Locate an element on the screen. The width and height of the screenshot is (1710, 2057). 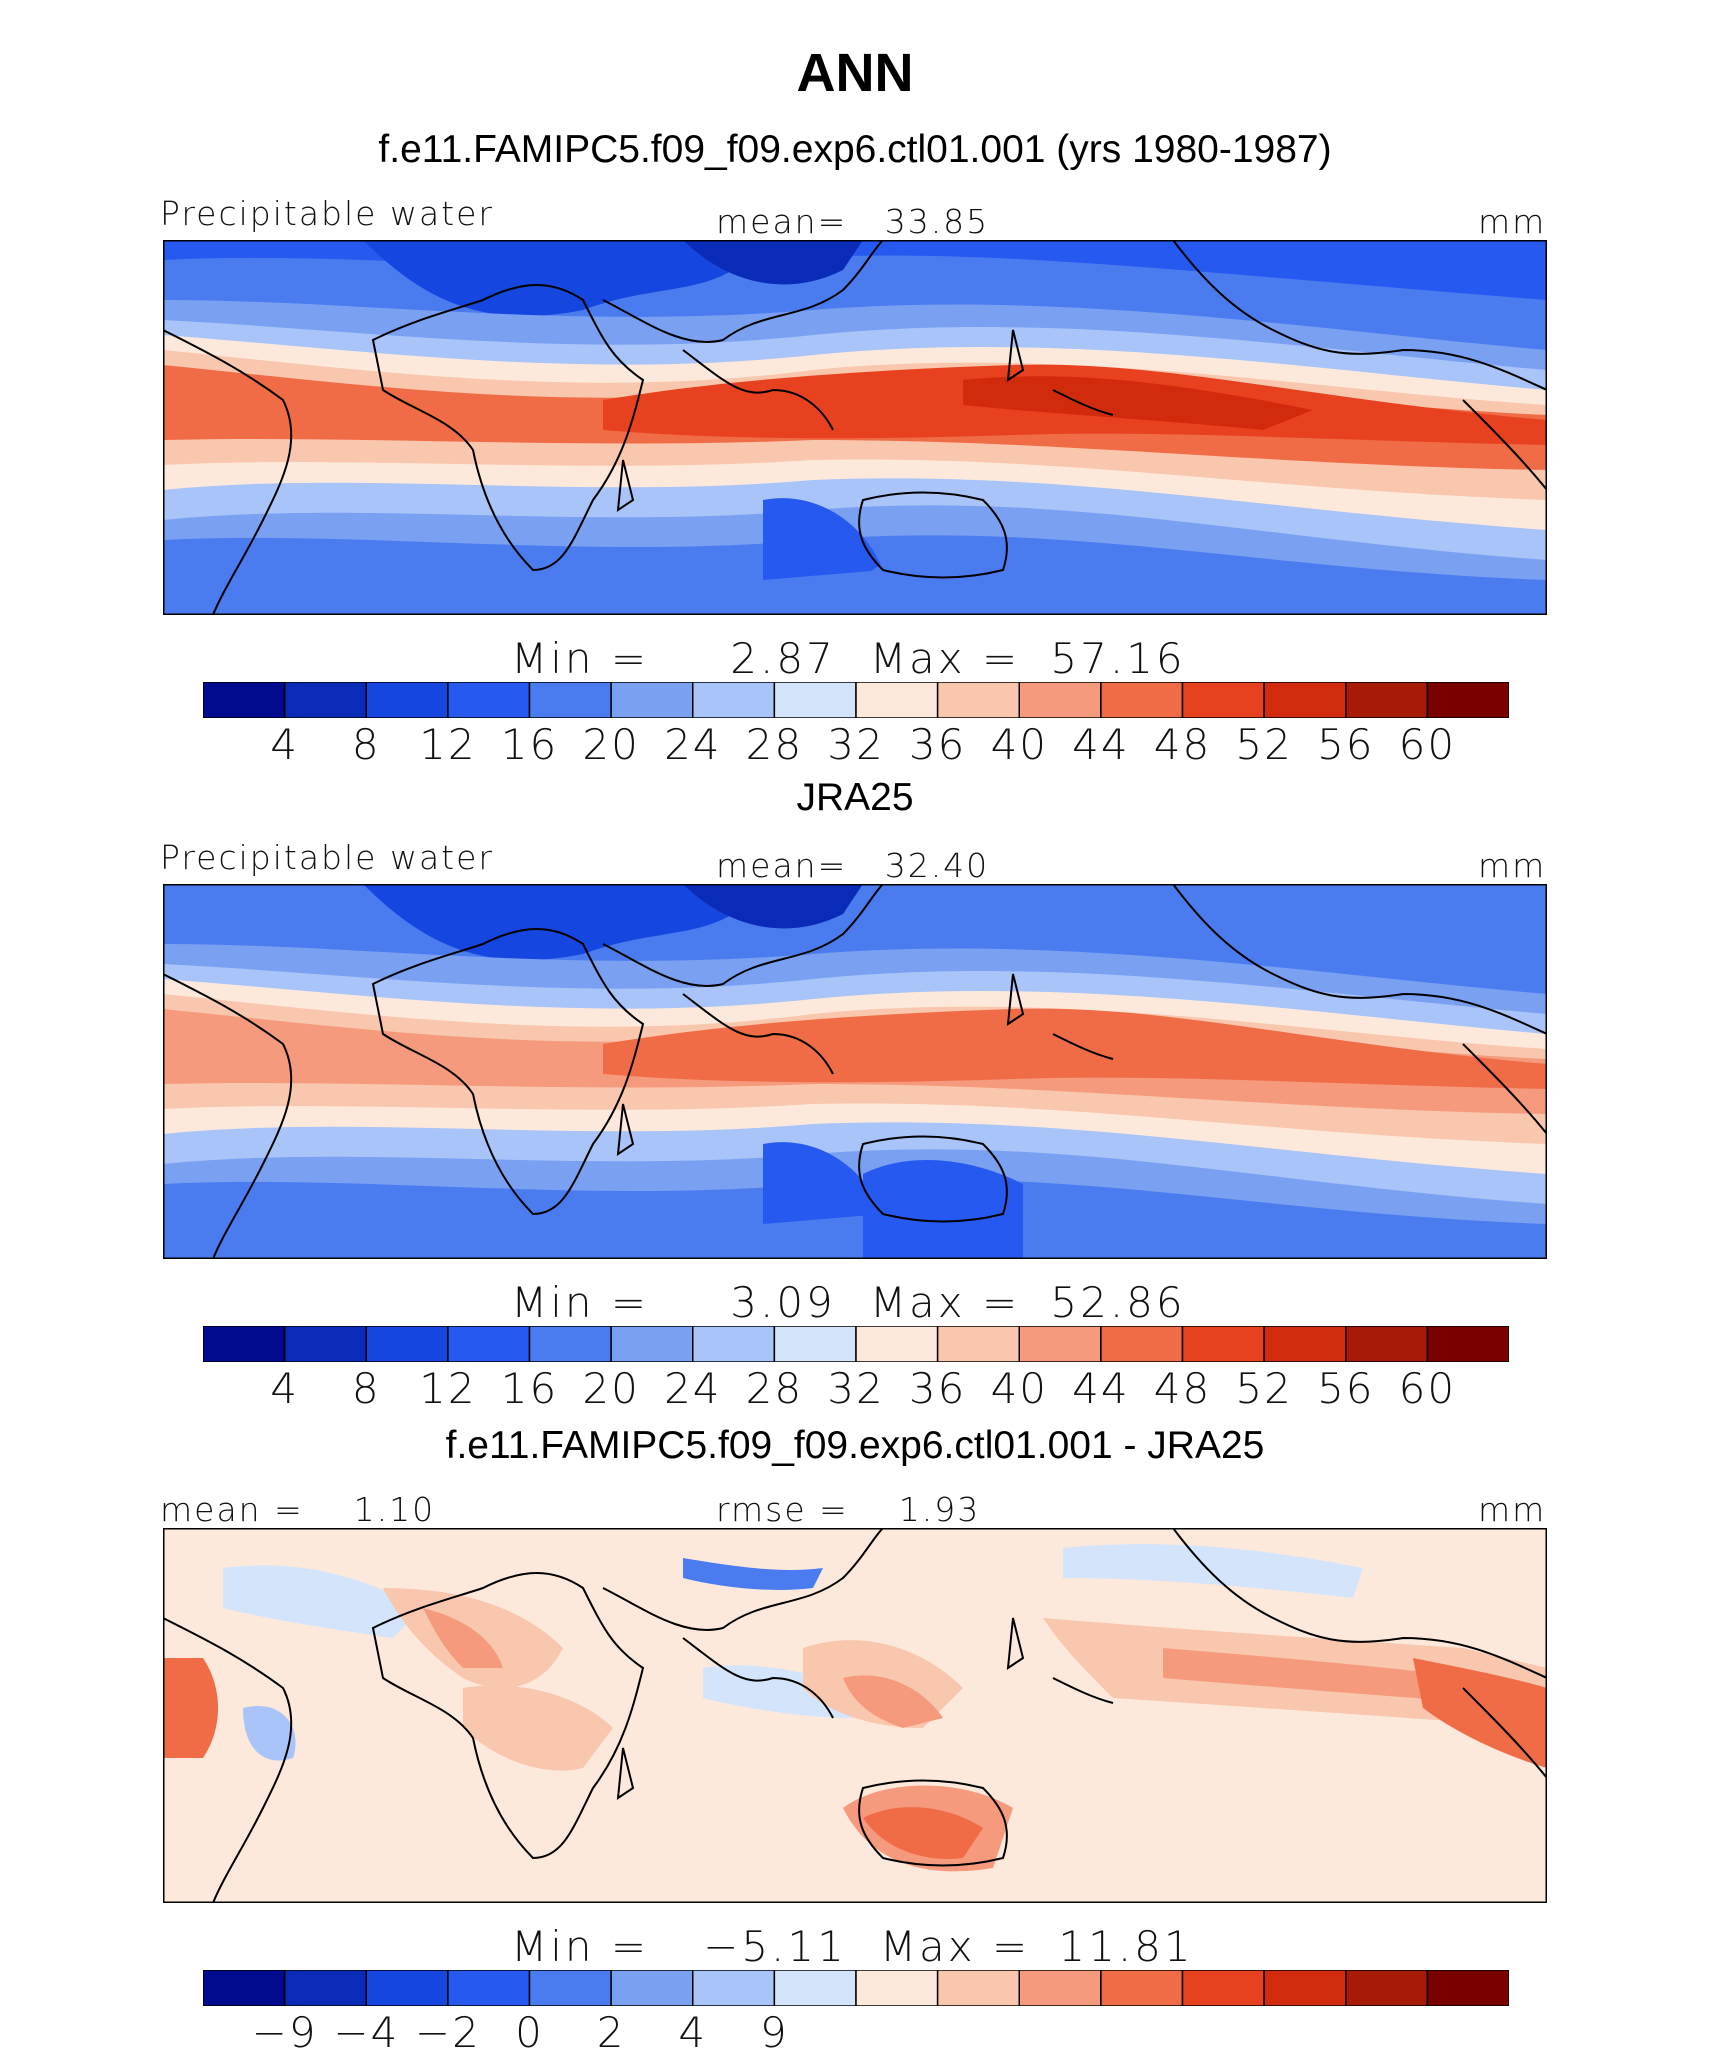
panel-3-map is located at coordinates (855, 1715).